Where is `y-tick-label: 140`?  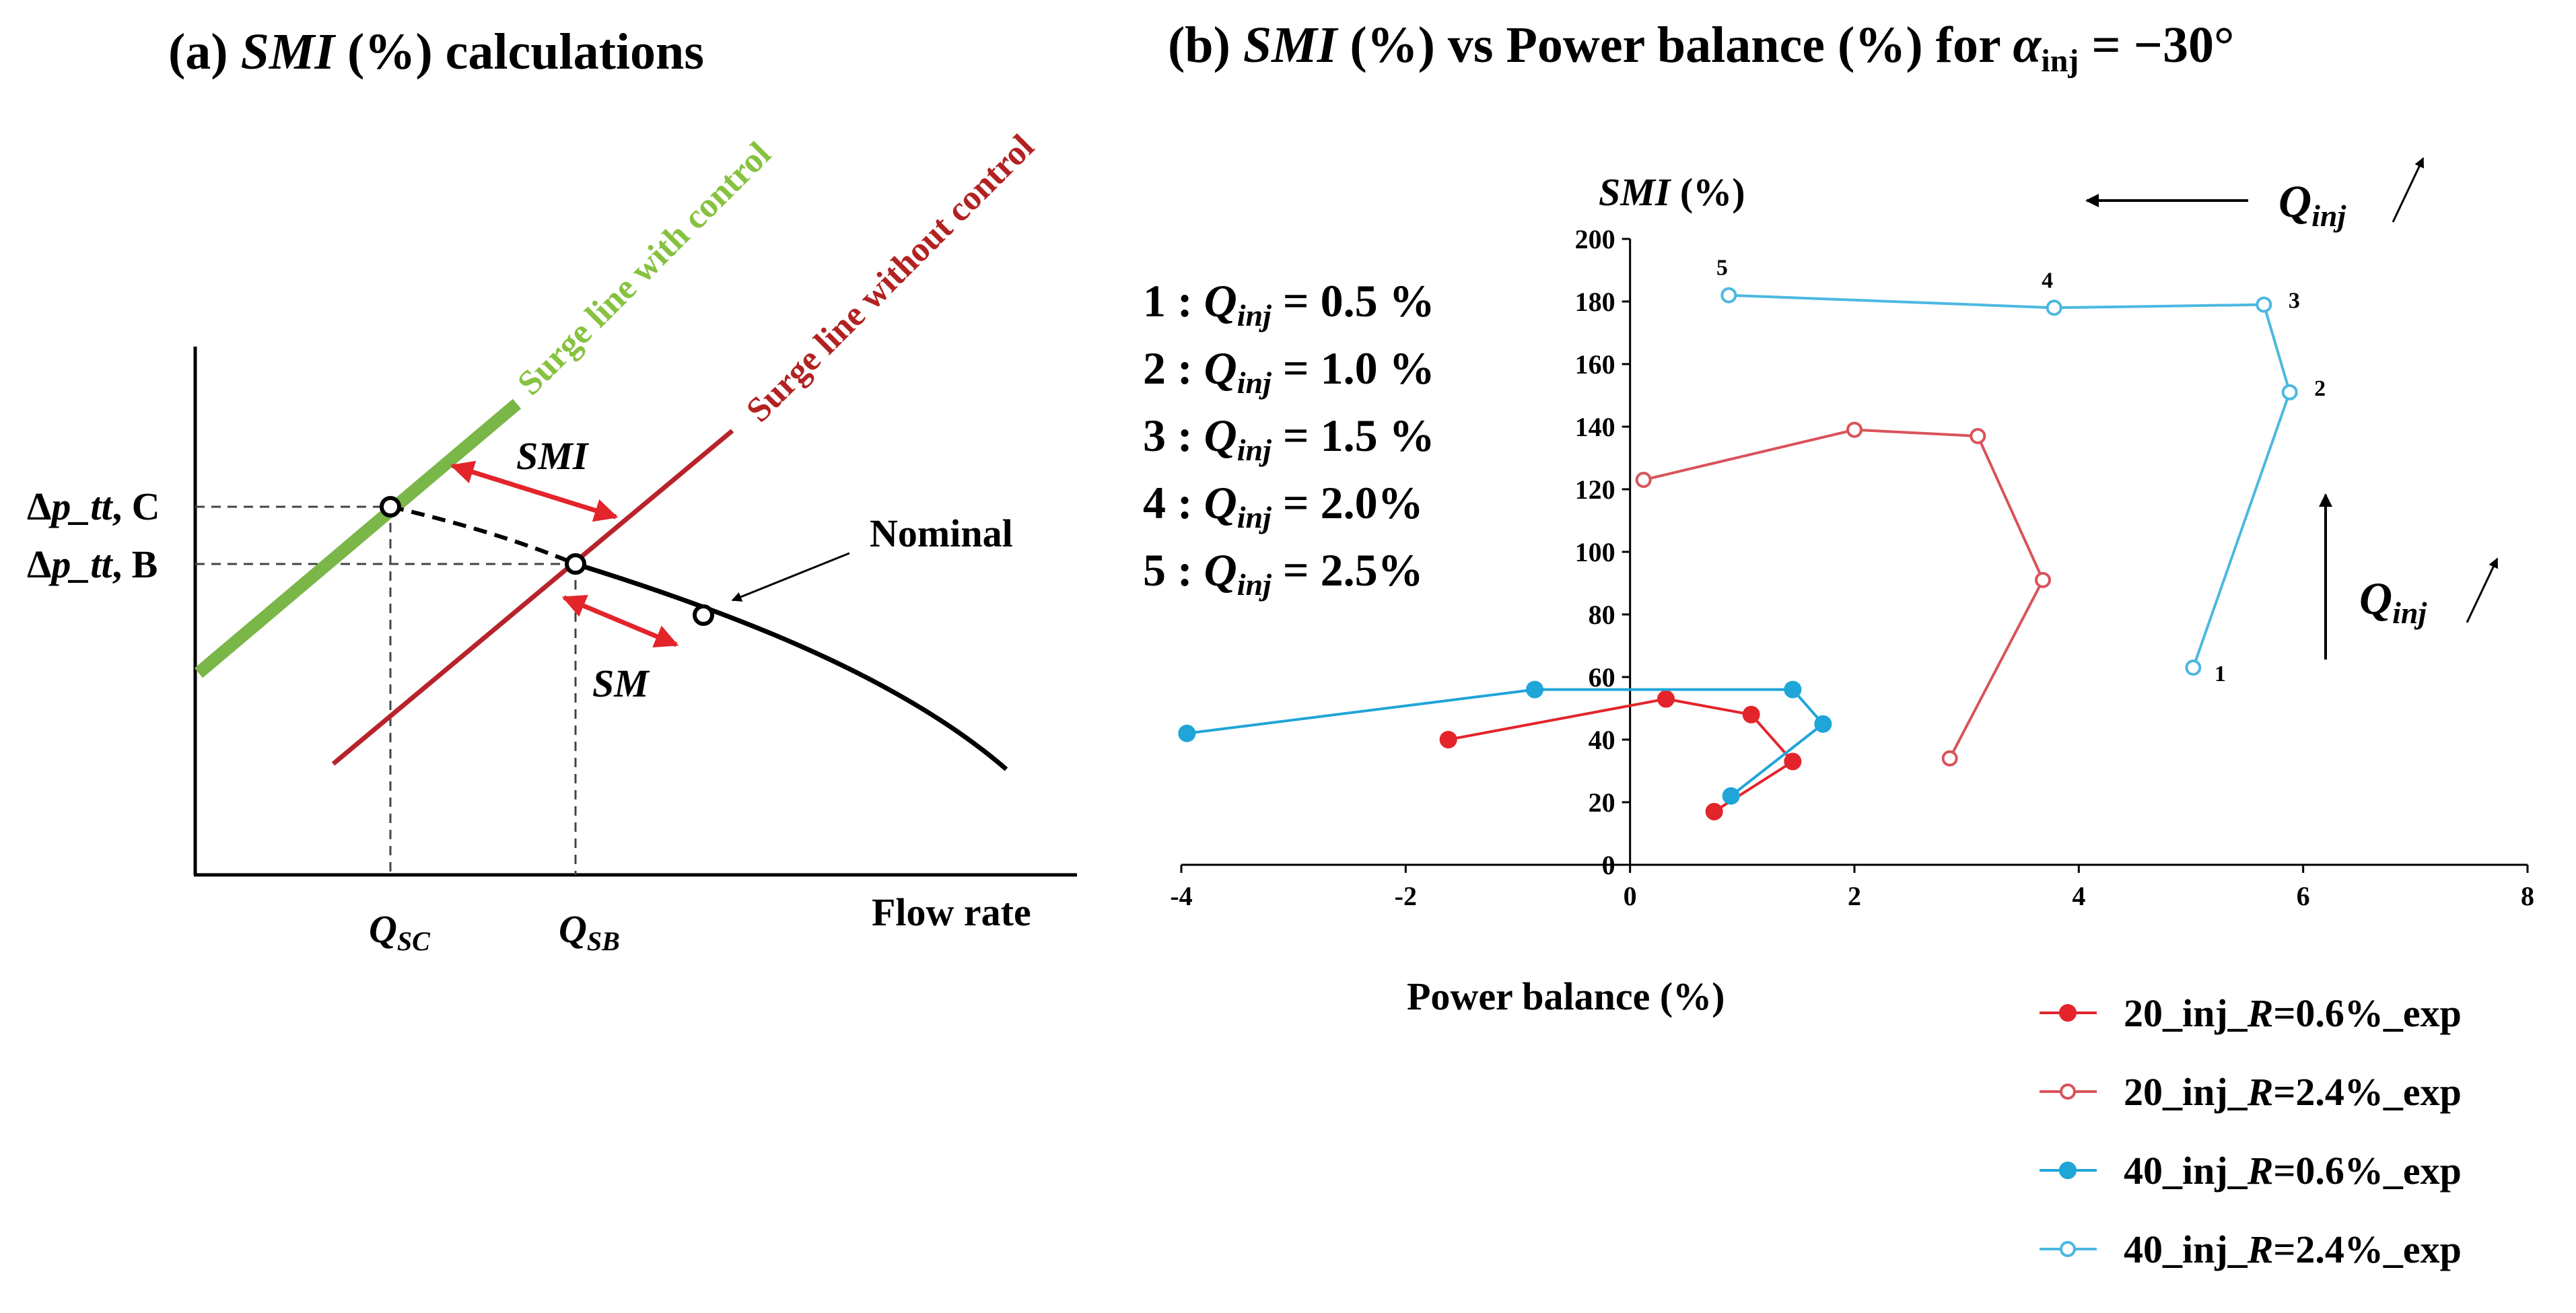
y-tick-label: 140 is located at coordinates (1595, 427).